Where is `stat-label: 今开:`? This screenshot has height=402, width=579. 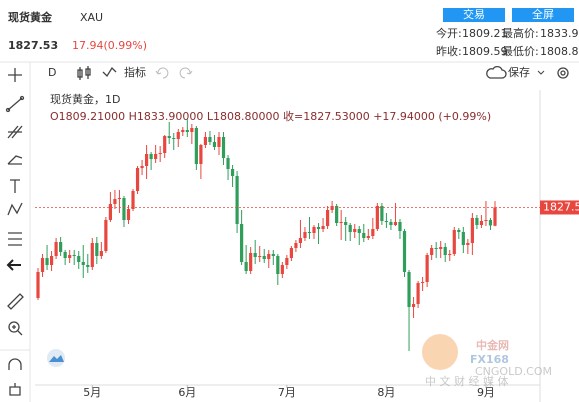 stat-label: 今开: is located at coordinates (449, 33).